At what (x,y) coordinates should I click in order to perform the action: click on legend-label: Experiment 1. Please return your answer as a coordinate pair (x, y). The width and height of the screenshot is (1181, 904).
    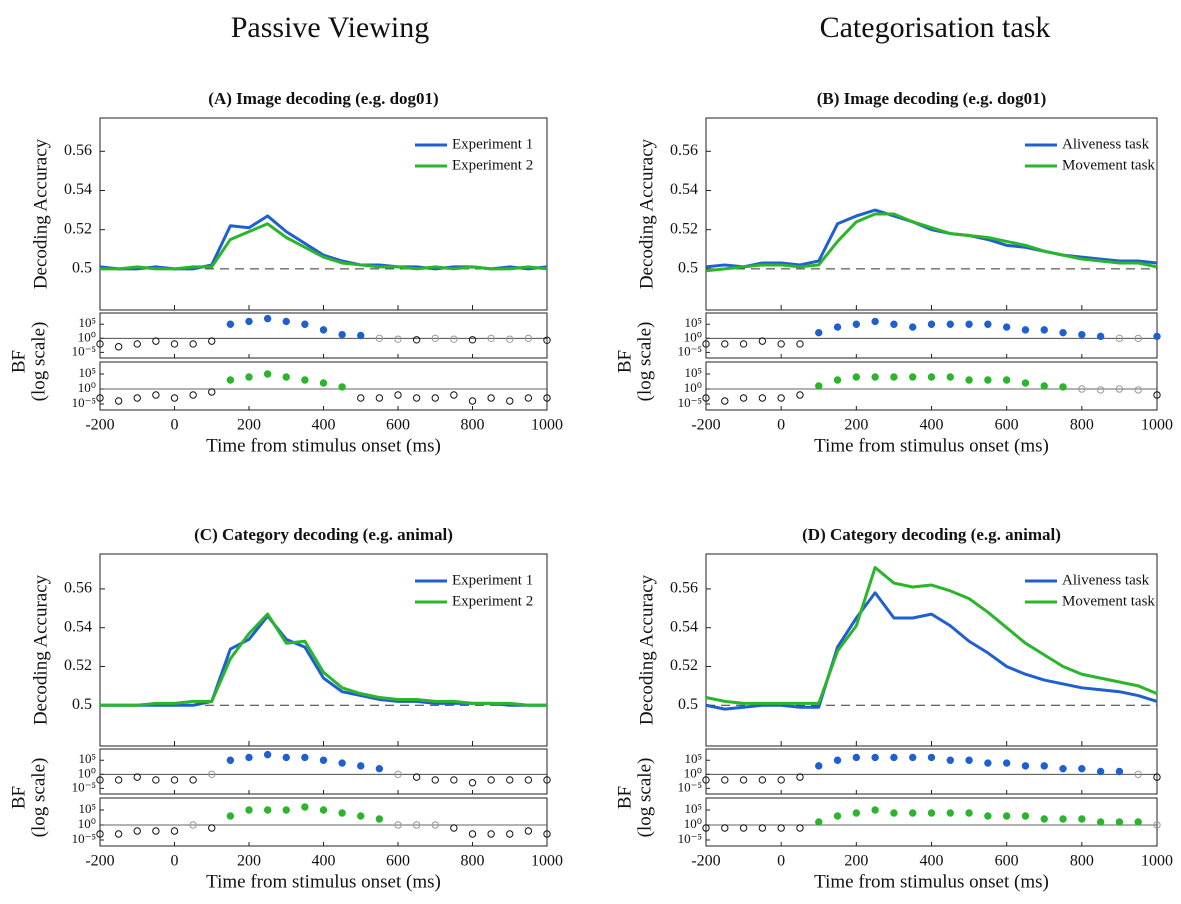
    Looking at the image, I should click on (492, 144).